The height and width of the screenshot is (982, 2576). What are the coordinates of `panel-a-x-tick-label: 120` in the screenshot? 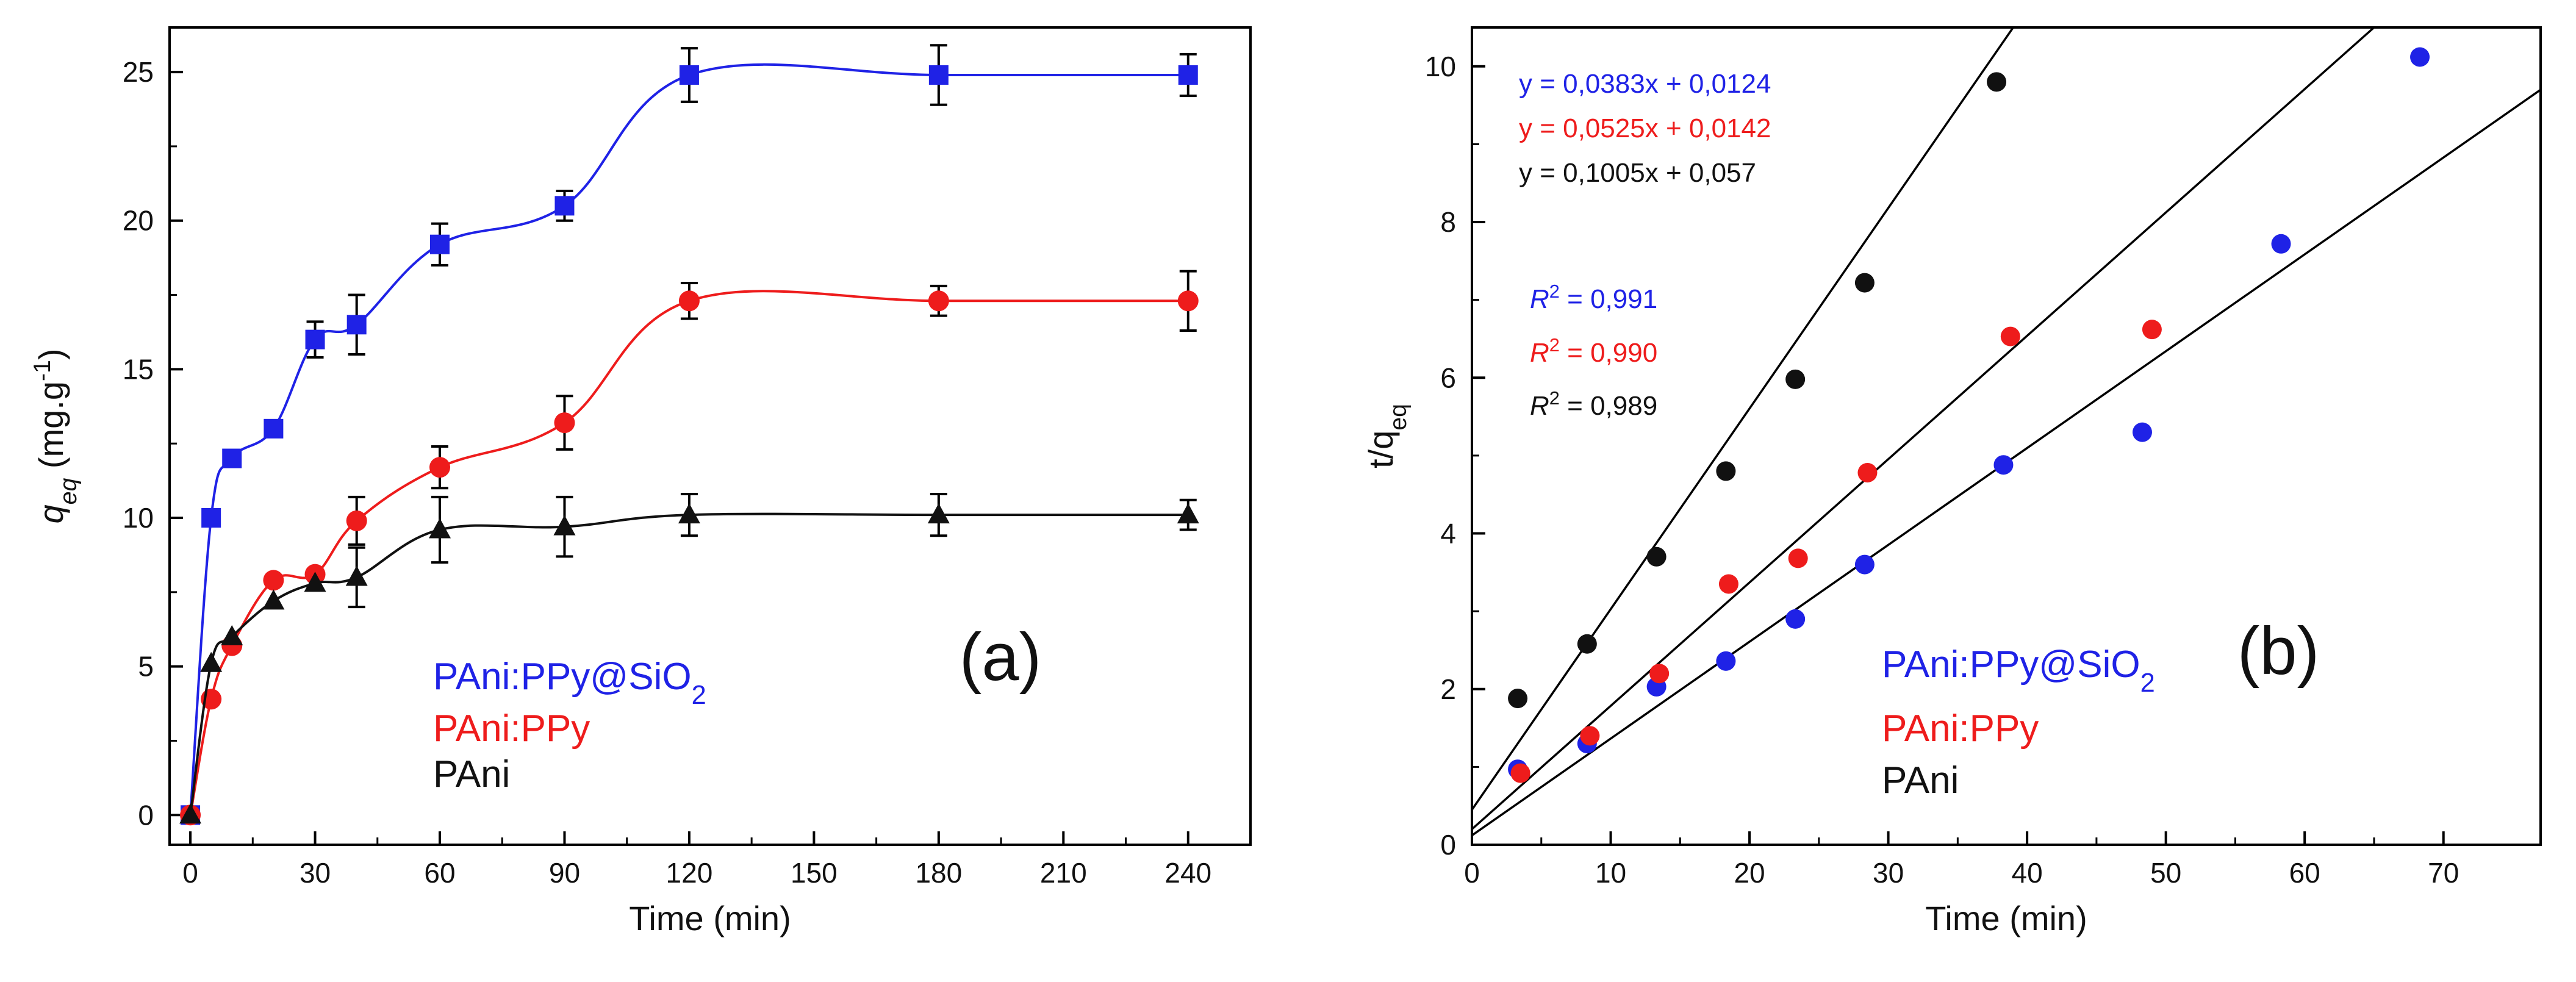 It's located at (690, 873).